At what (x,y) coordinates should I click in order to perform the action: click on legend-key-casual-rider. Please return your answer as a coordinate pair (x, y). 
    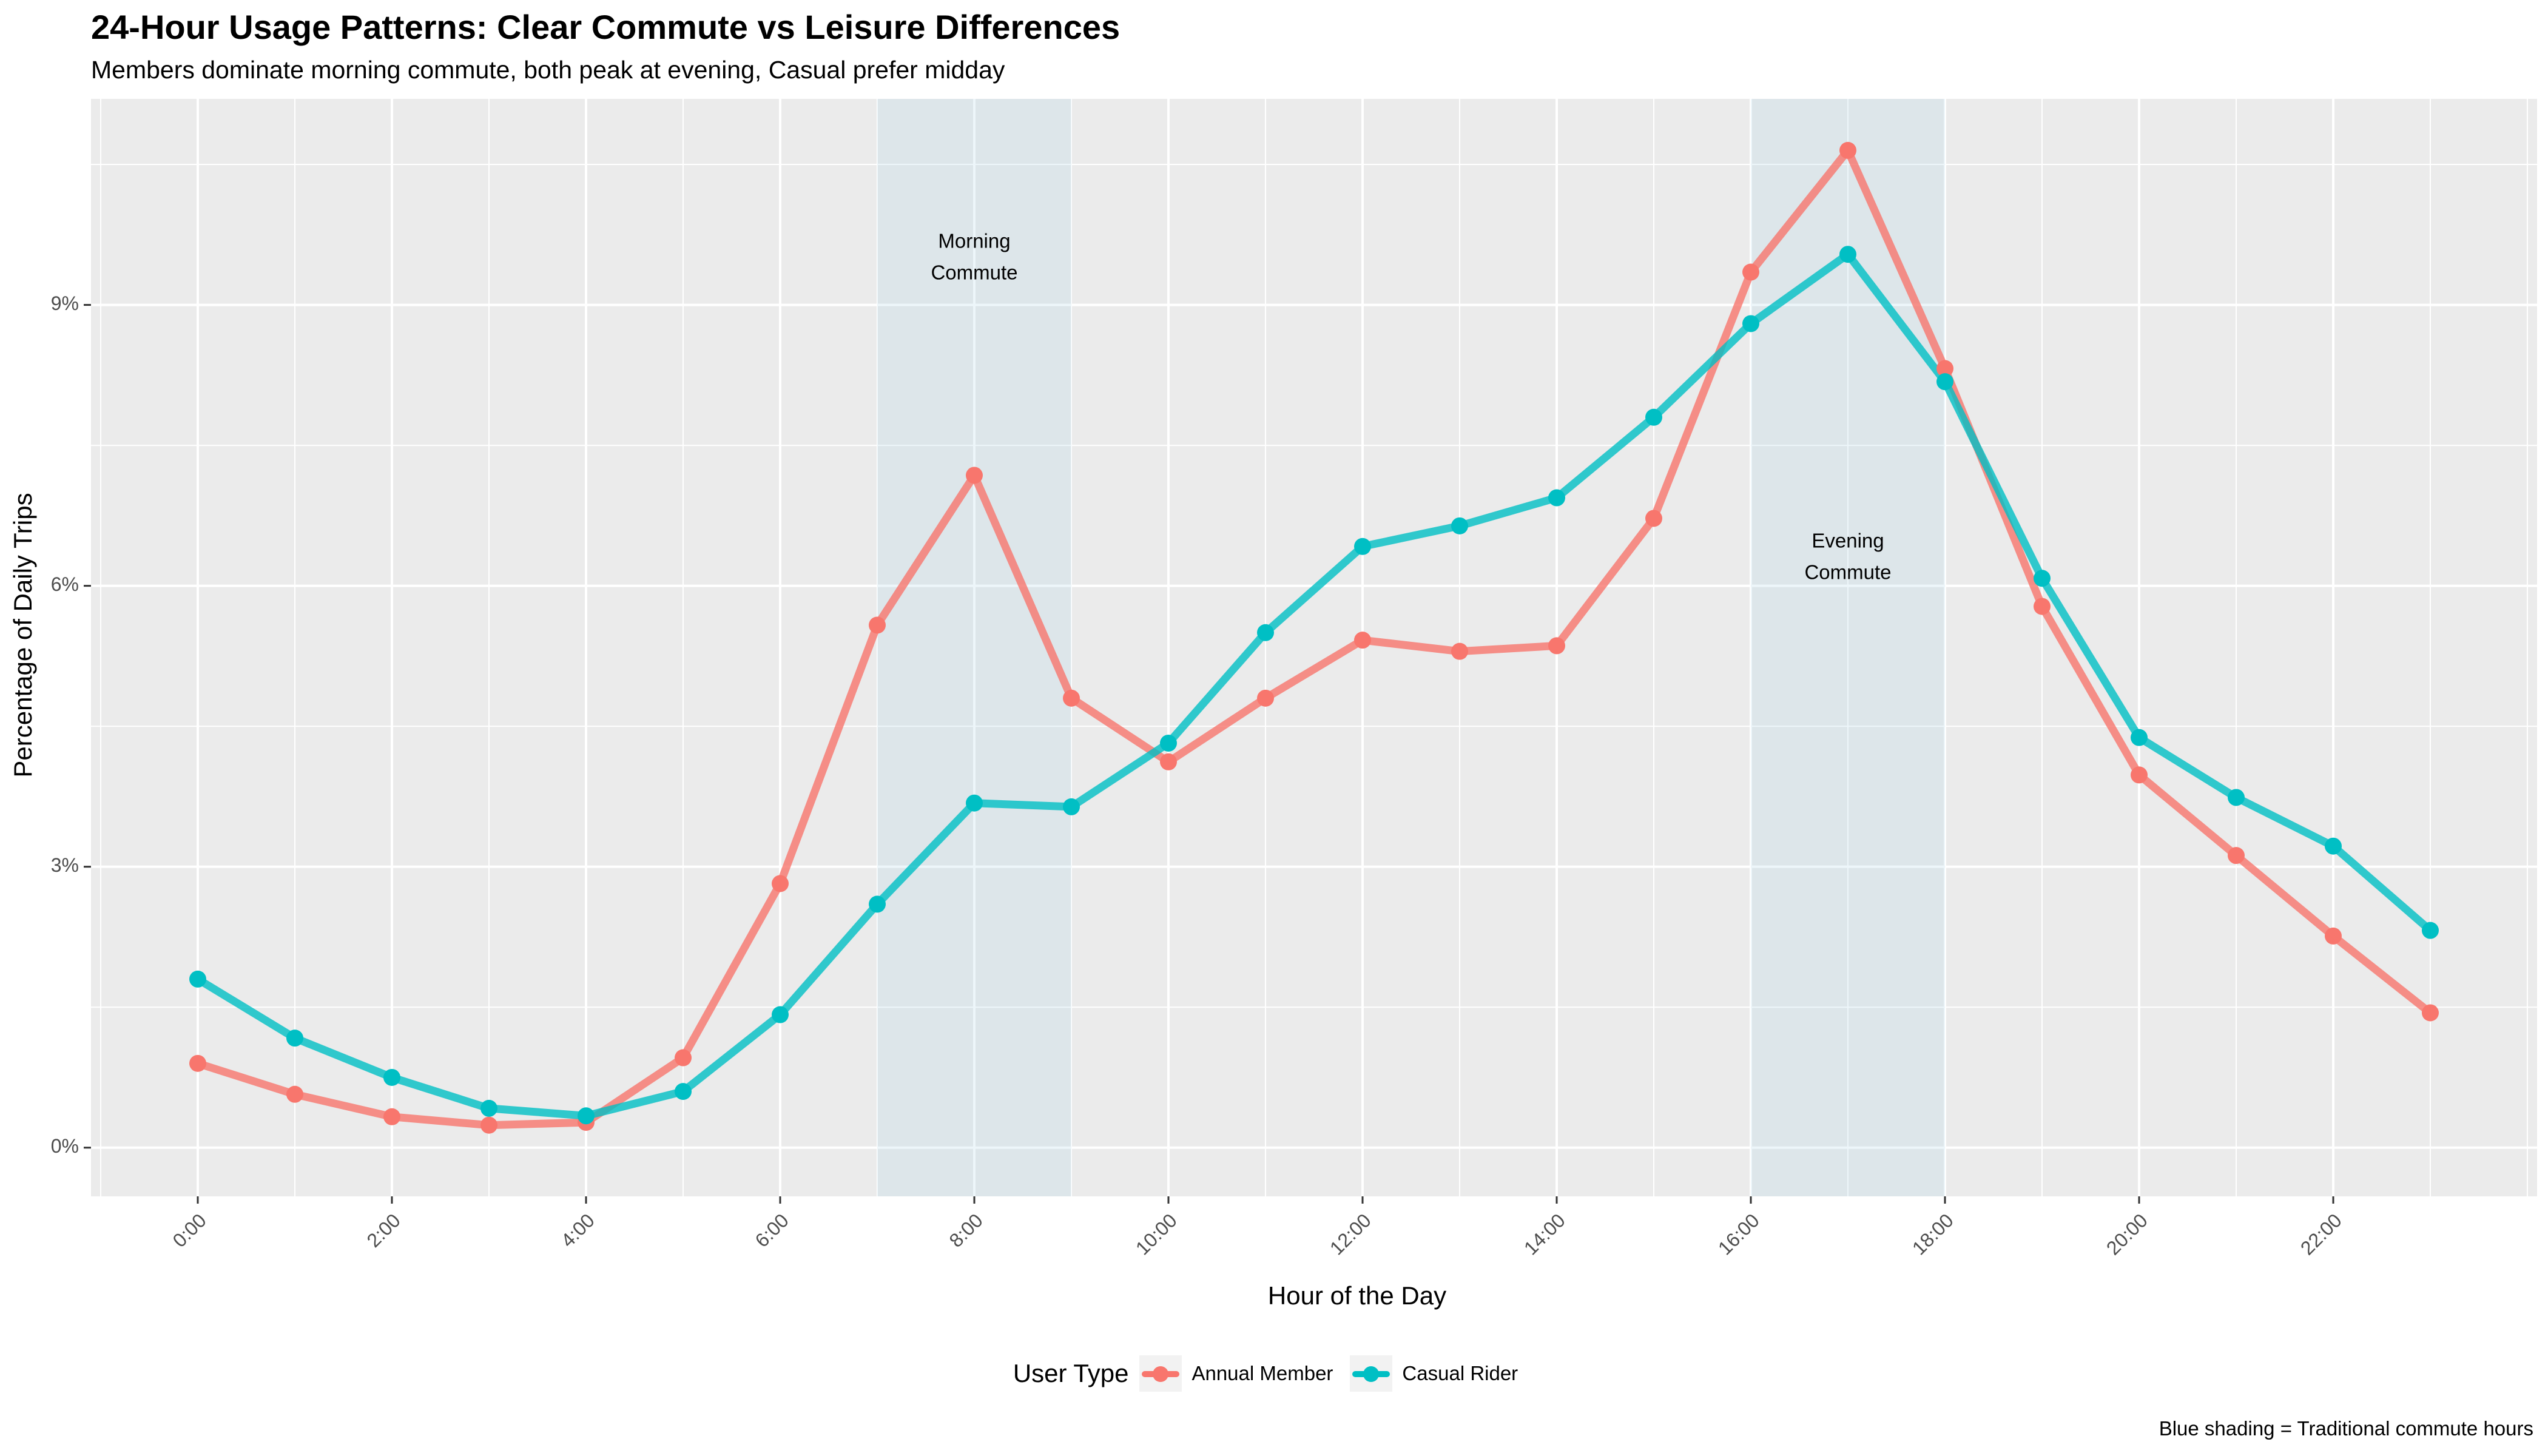
    Looking at the image, I should click on (1371, 1373).